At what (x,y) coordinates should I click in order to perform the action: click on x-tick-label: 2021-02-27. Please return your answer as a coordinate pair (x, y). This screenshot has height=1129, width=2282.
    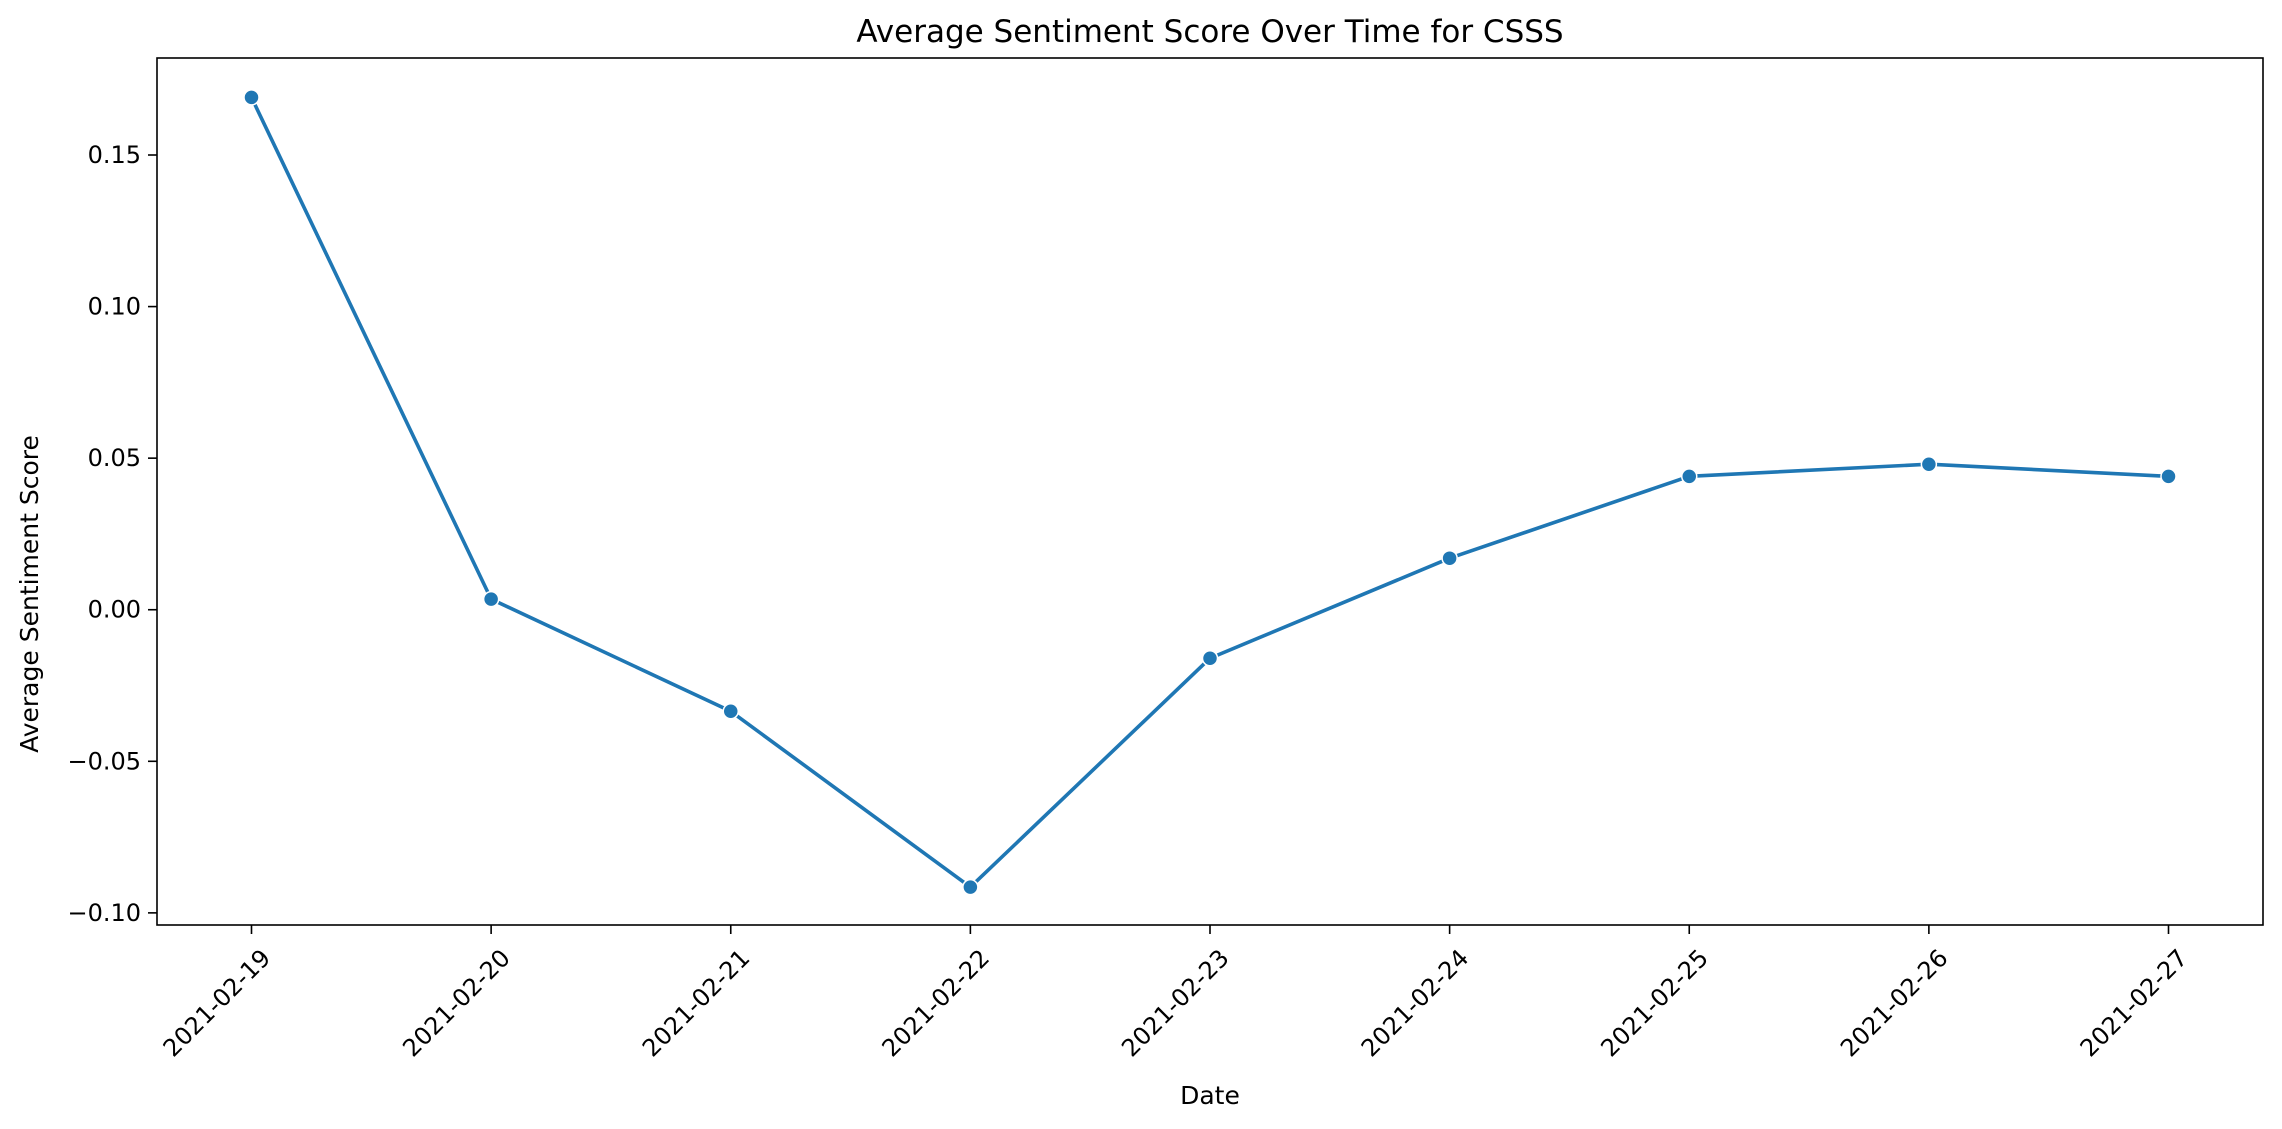
    Looking at the image, I should click on (2134, 1003).